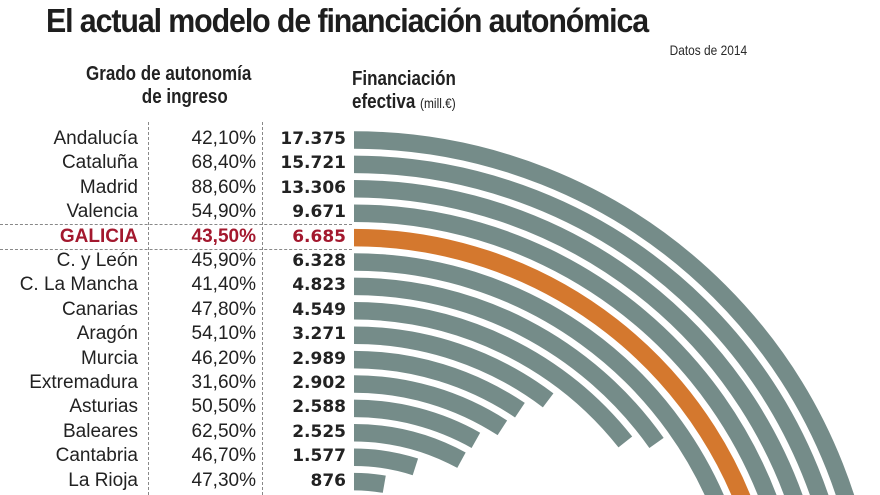 The height and width of the screenshot is (495, 880). I want to click on funding-header-line1: Financiación, so click(404, 79).